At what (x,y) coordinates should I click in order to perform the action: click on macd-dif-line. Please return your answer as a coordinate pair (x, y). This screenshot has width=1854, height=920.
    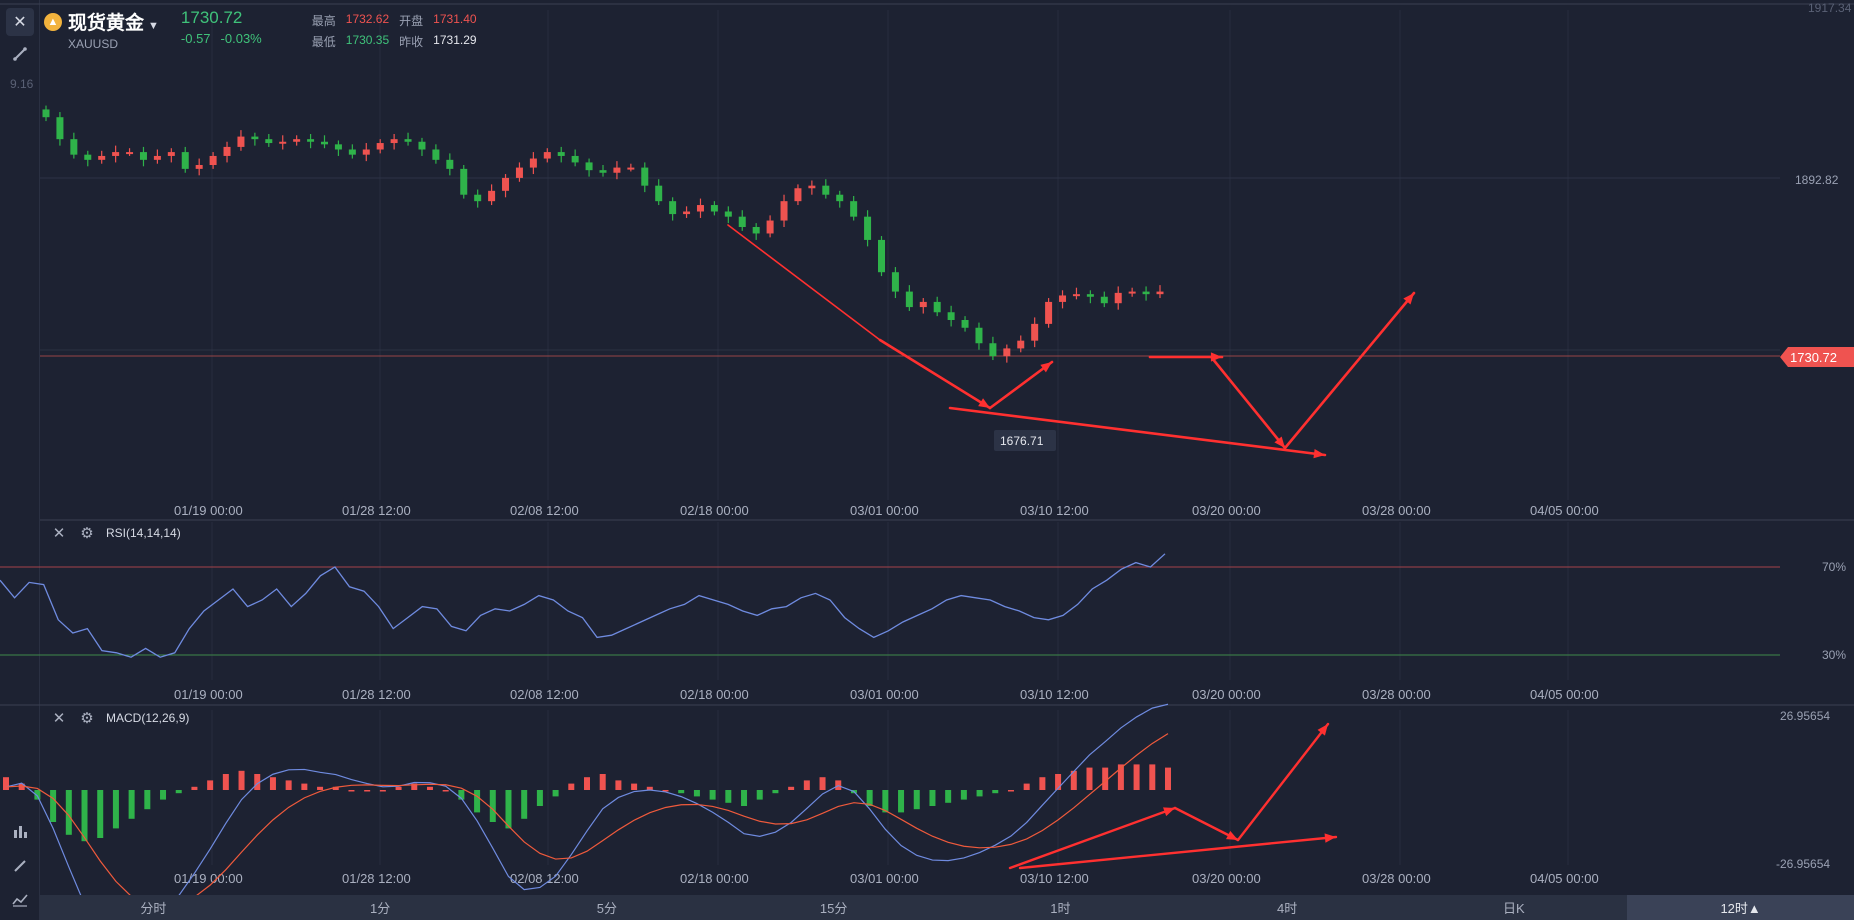
    Looking at the image, I should click on (587, 799).